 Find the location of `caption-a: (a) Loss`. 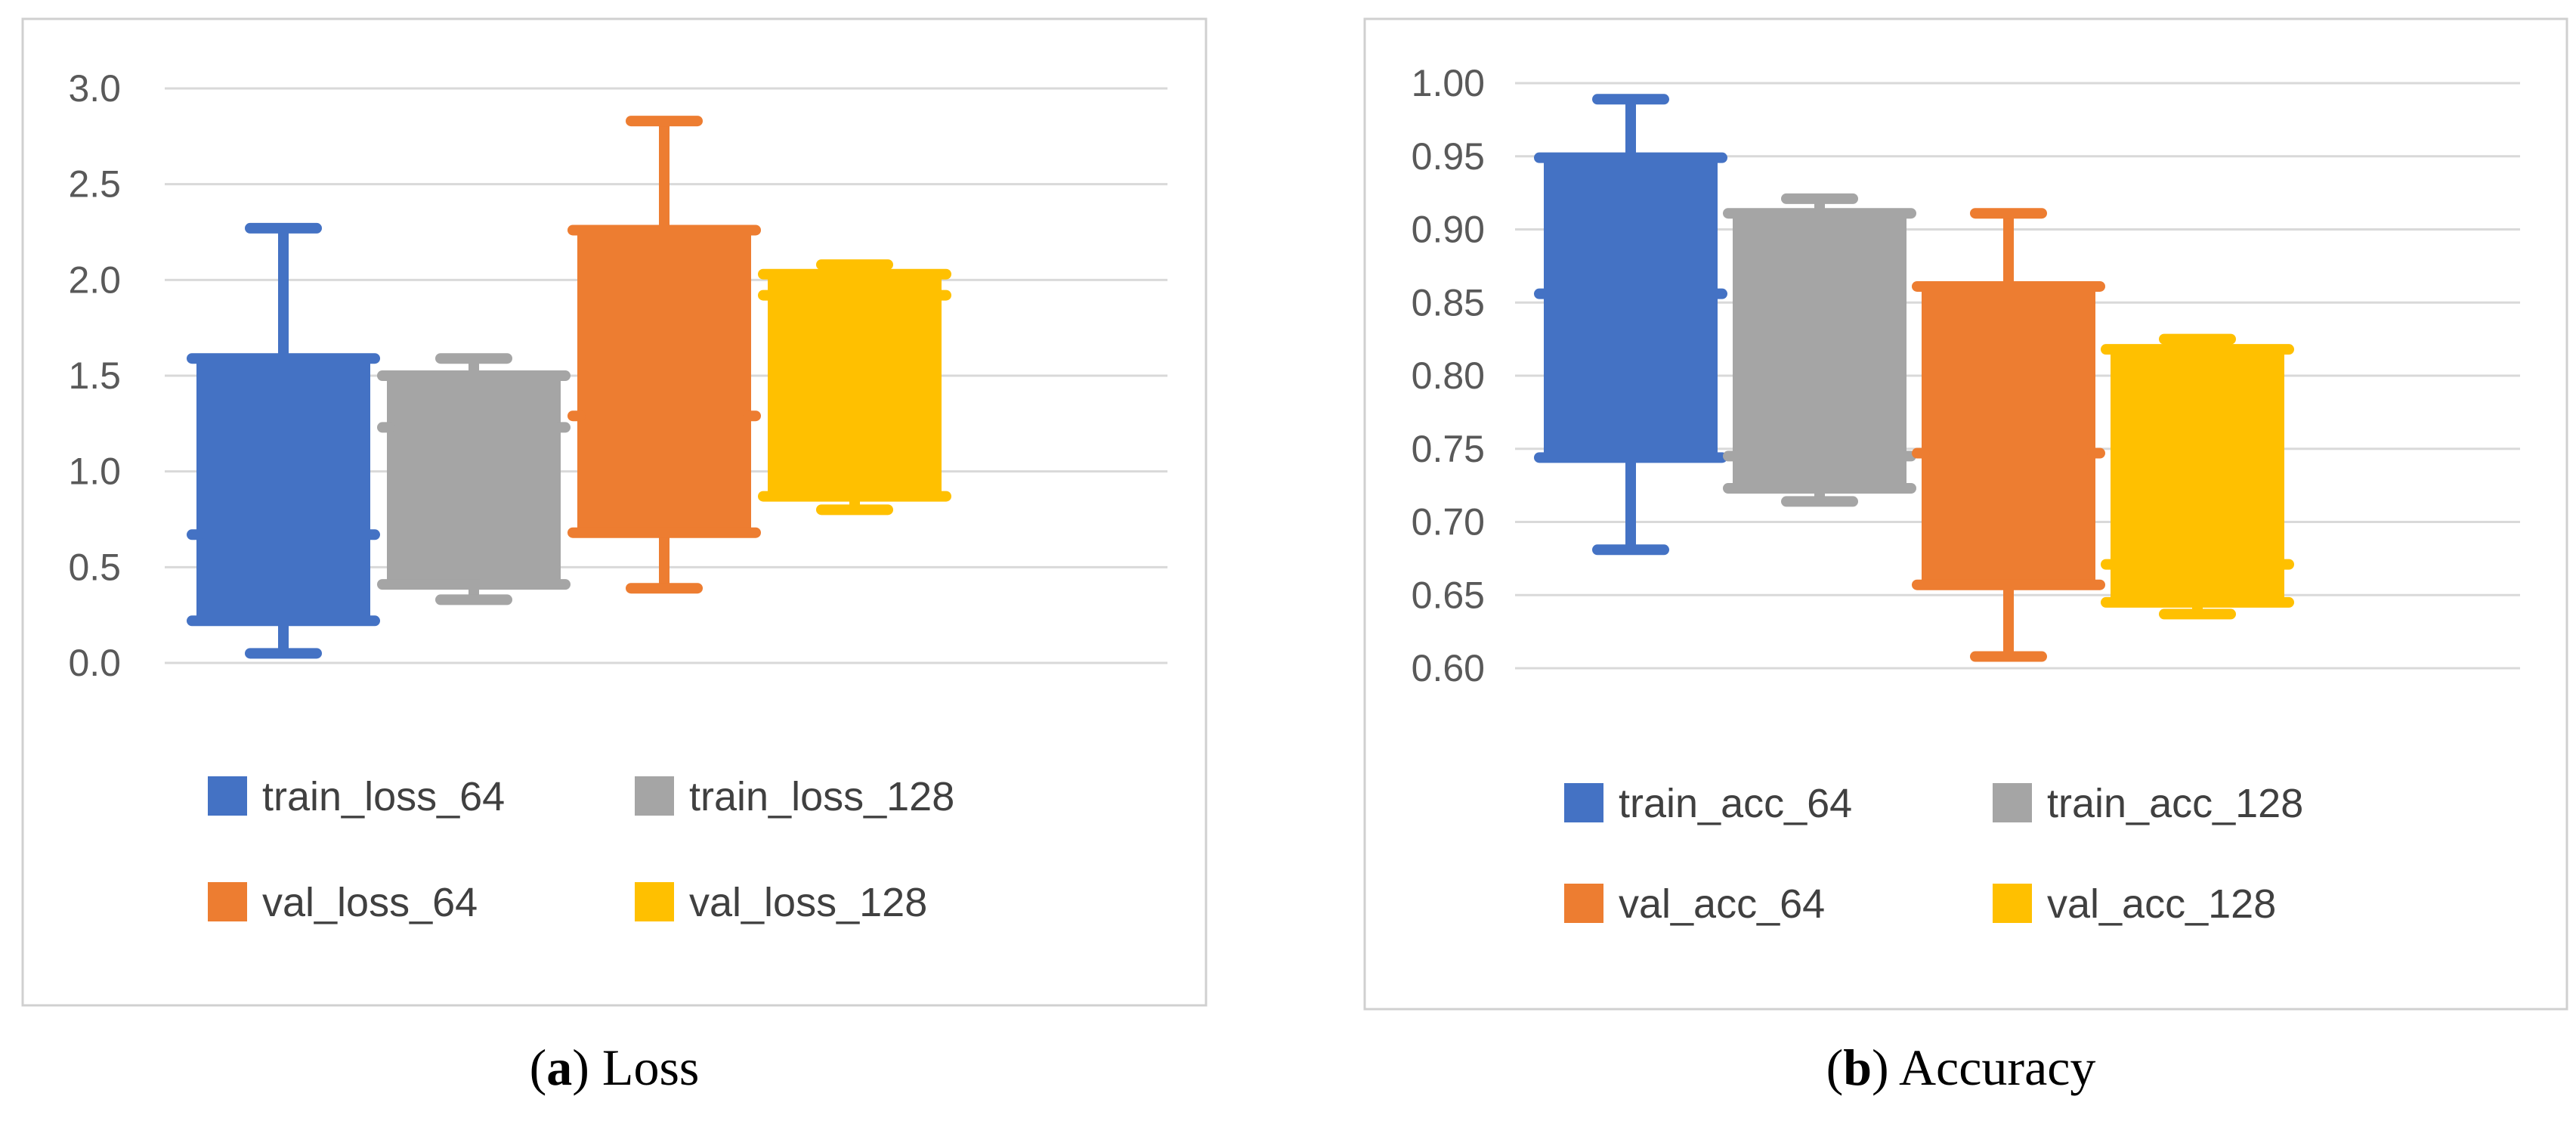

caption-a: (a) Loss is located at coordinates (615, 1067).